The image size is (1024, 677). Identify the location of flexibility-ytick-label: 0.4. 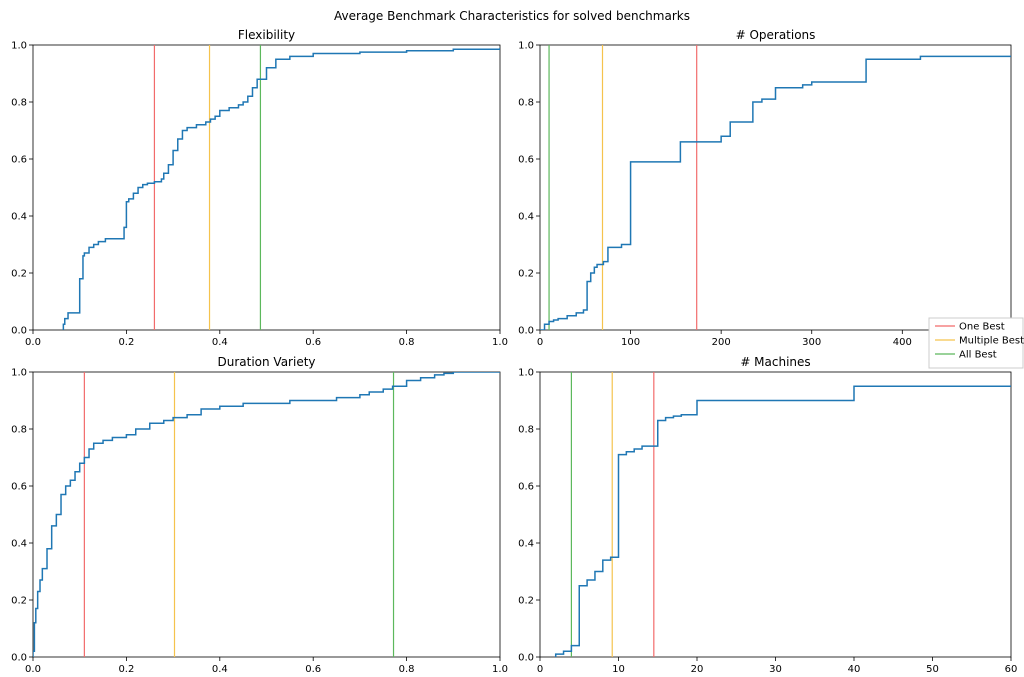
(19, 217).